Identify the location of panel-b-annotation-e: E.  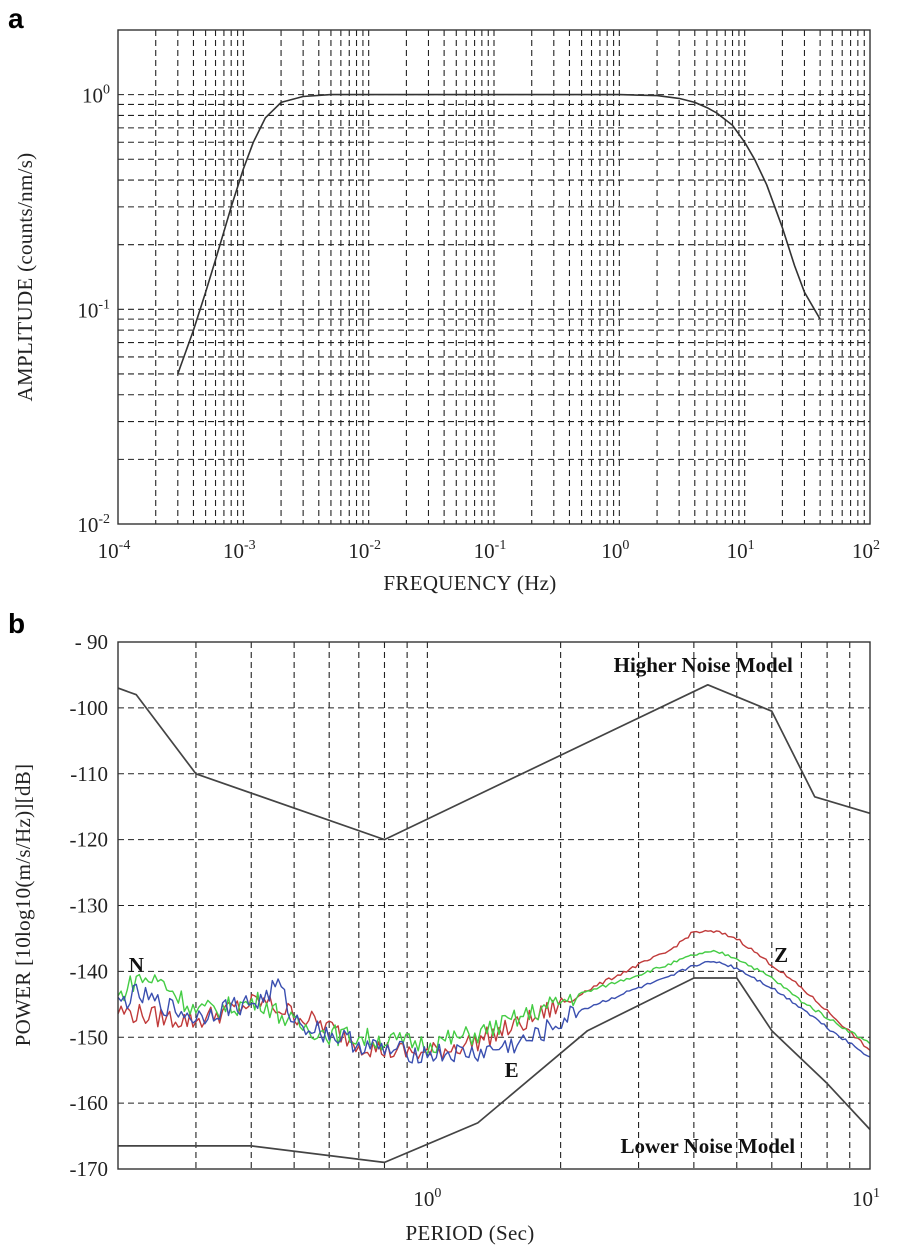
(512, 1070).